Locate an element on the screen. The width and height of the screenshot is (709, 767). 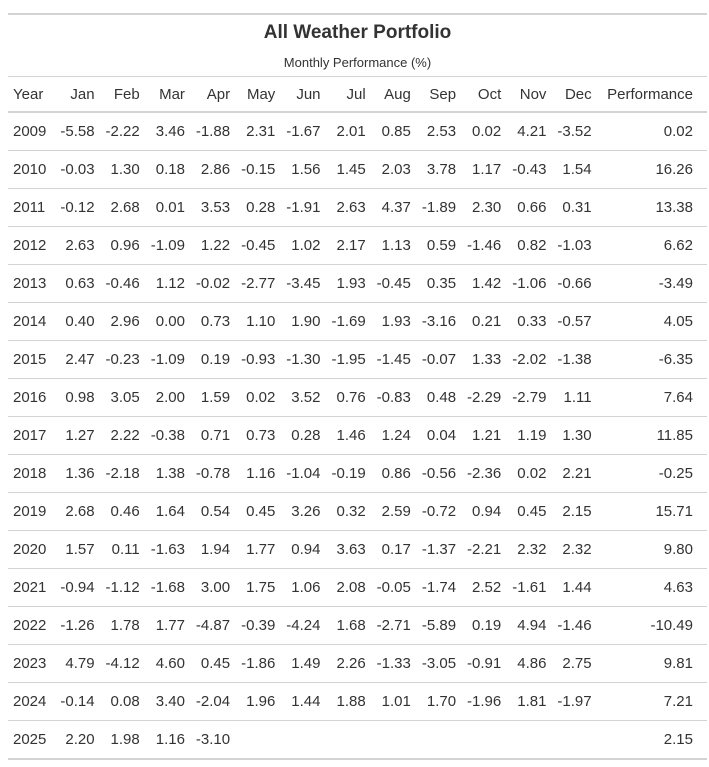
year-cell: 2020 is located at coordinates (31, 549).